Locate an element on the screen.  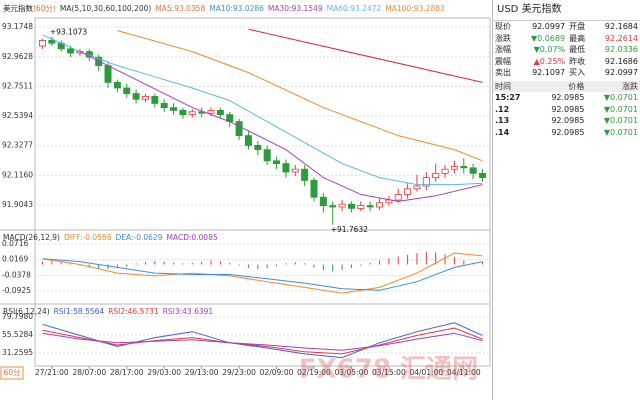
y-tick-label: 0.0716 is located at coordinates (15, 243).